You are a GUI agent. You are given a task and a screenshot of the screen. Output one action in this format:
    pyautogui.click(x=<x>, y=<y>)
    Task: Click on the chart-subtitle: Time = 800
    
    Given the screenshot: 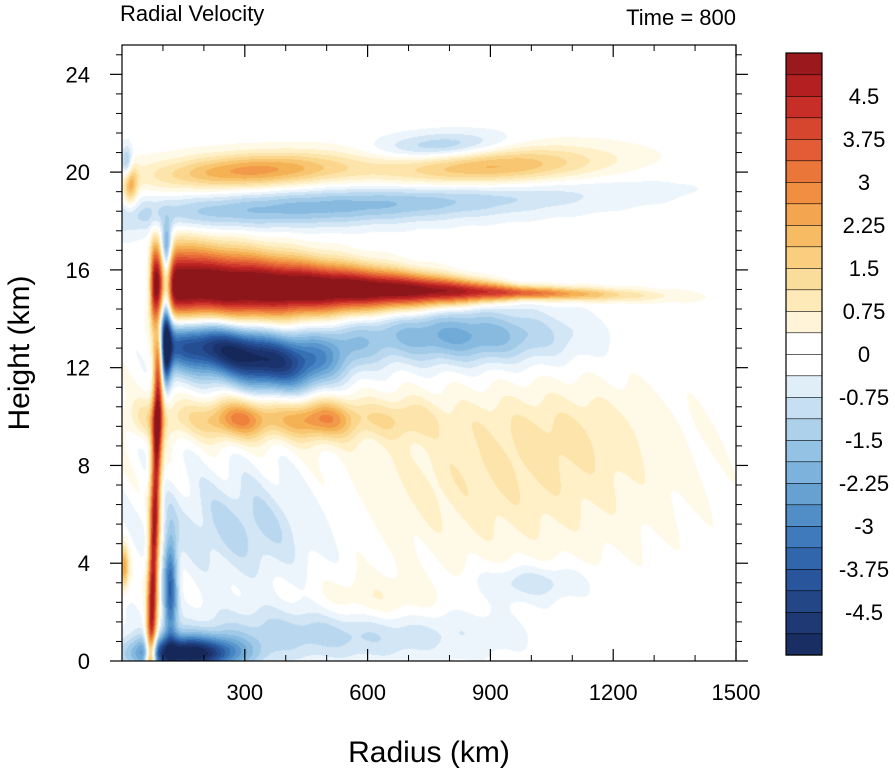 What is the action you would take?
    pyautogui.click(x=681, y=17)
    